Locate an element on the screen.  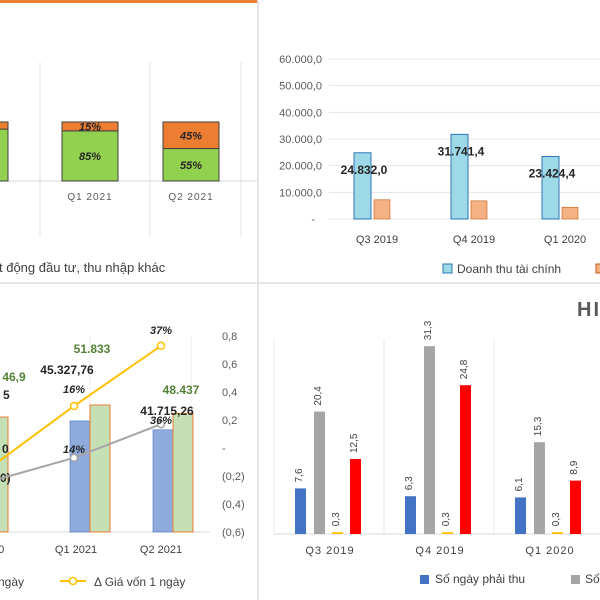
y-tick-label: 10.000,0 is located at coordinates (300, 193).